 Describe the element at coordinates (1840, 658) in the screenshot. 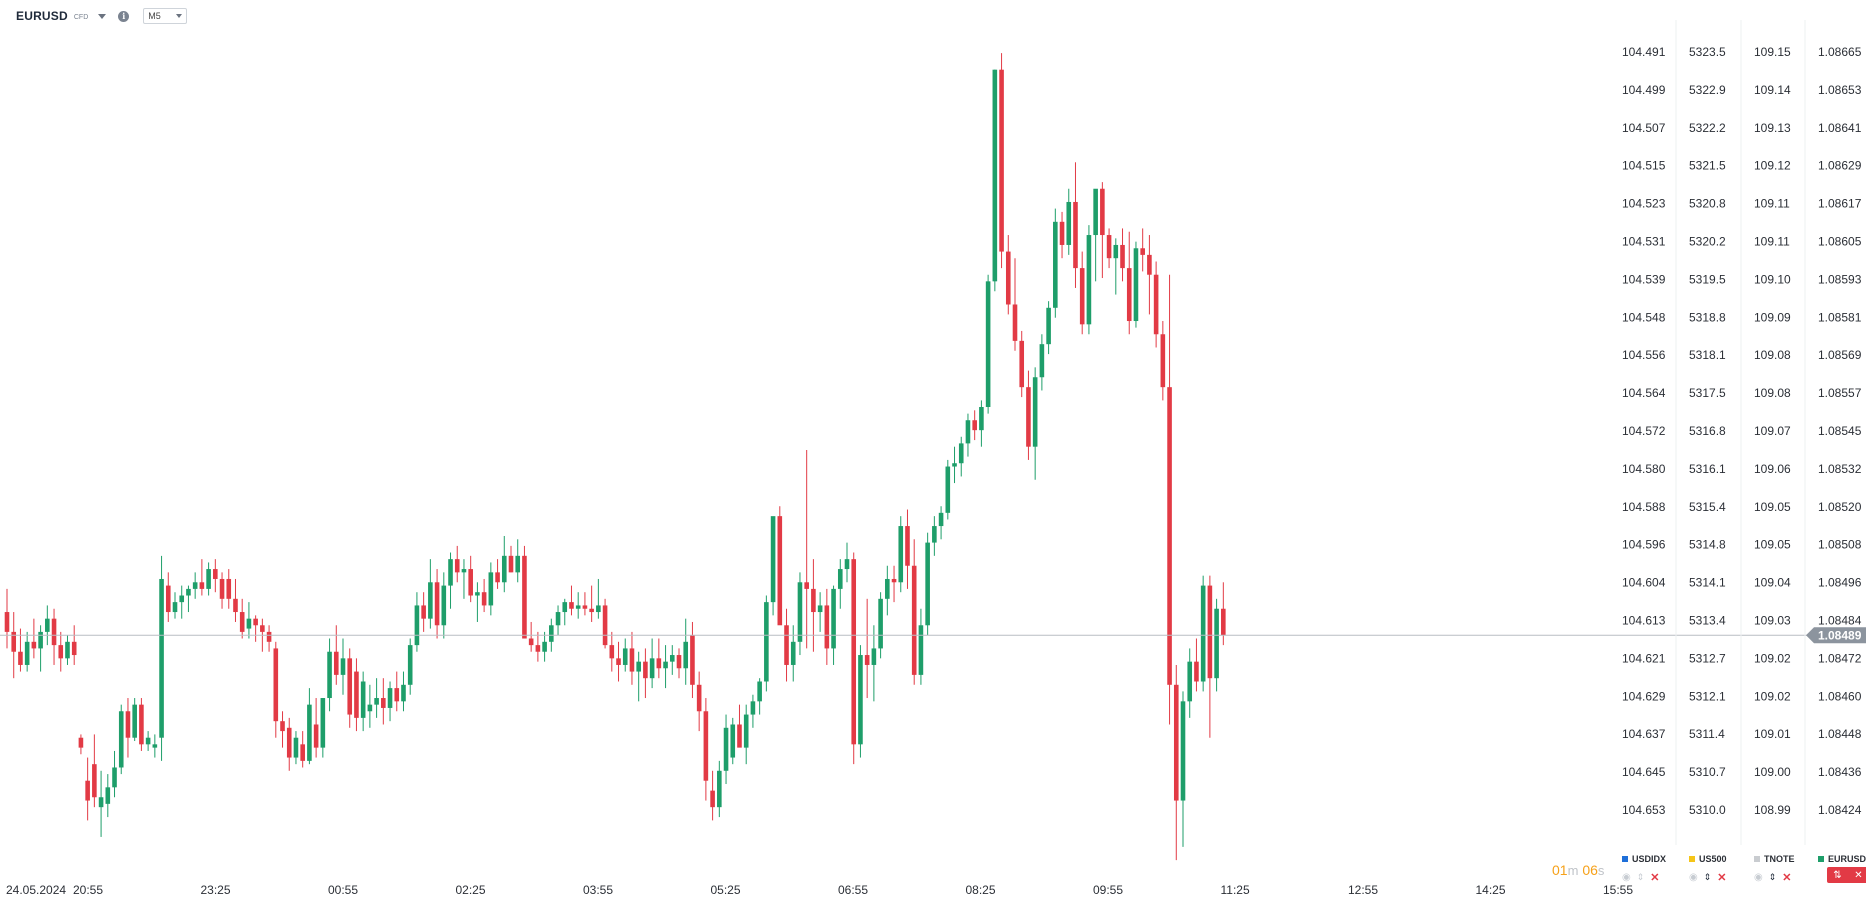

I see `price-tick-label: 1.08472` at that location.